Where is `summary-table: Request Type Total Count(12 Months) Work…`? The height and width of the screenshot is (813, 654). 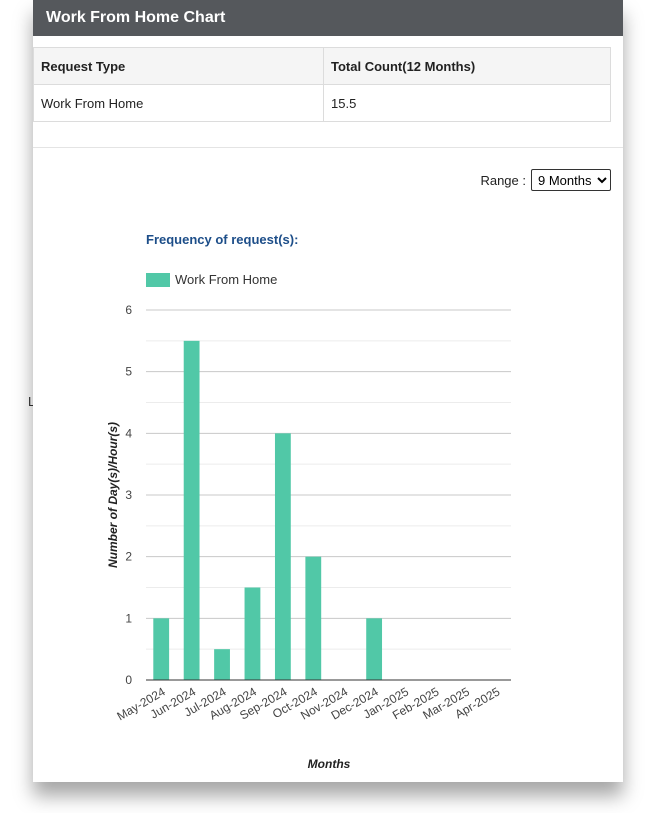
summary-table: Request Type Total Count(12 Months) Work… is located at coordinates (322, 84).